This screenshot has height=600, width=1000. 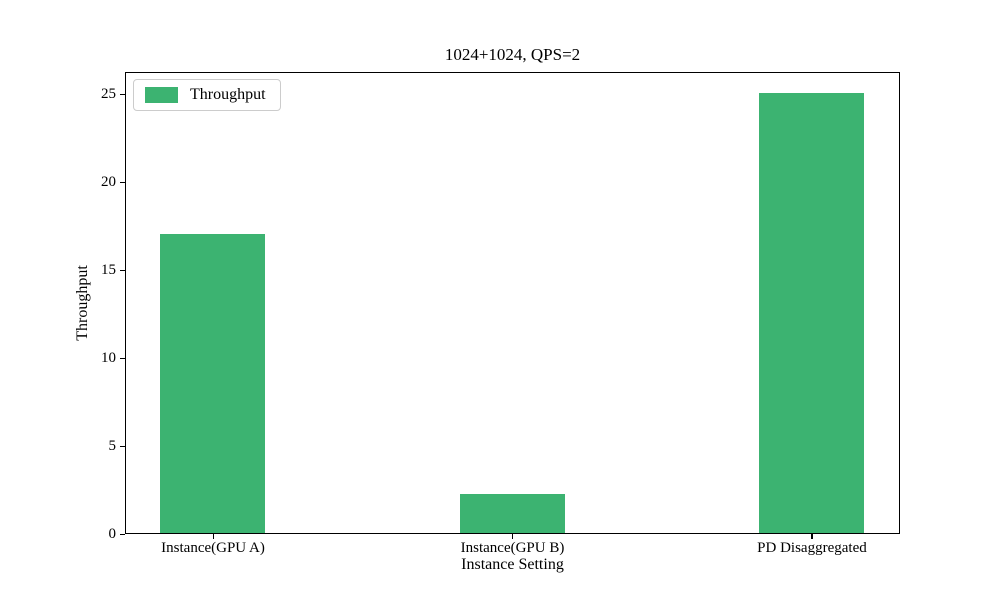 What do you see at coordinates (108, 182) in the screenshot?
I see `y-tick-label: 20` at bounding box center [108, 182].